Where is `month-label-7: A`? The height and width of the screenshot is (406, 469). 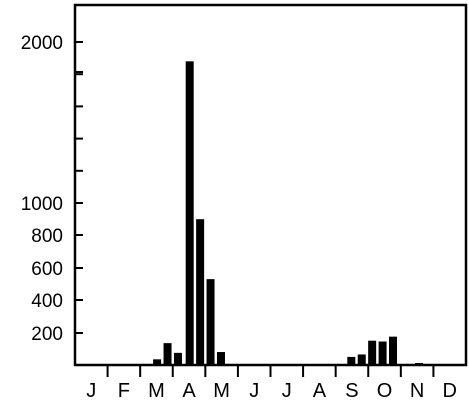
month-label-7: A is located at coordinates (320, 391).